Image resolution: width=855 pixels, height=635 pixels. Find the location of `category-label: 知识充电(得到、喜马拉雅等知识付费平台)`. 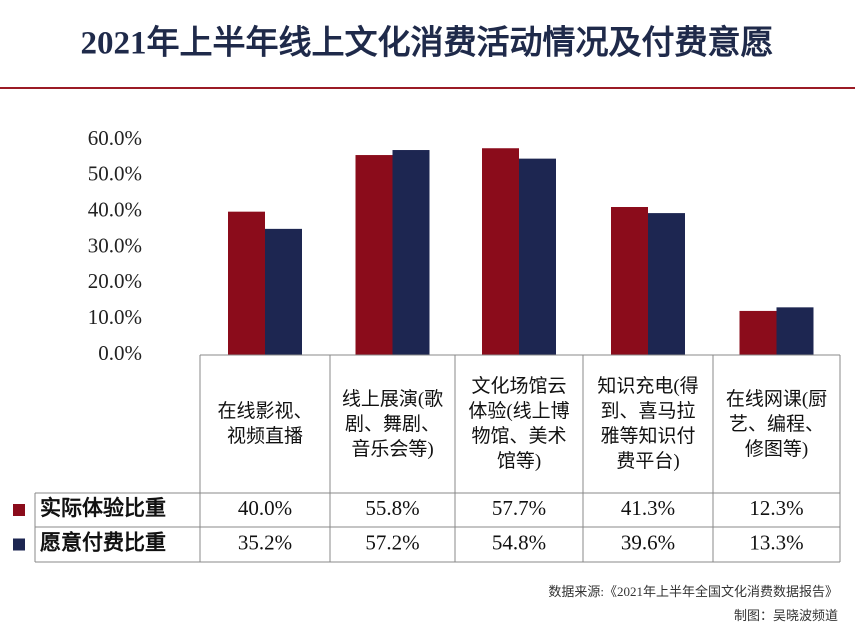

category-label: 知识充电(得到、喜马拉雅等知识付费平台) is located at coordinates (648, 424).